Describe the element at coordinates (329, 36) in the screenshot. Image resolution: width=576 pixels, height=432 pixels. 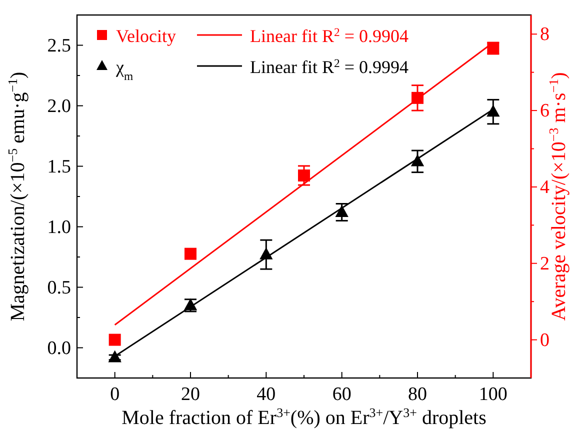
I see `legend-label: Linear fit R$^{2}$ = 0.9904` at that location.